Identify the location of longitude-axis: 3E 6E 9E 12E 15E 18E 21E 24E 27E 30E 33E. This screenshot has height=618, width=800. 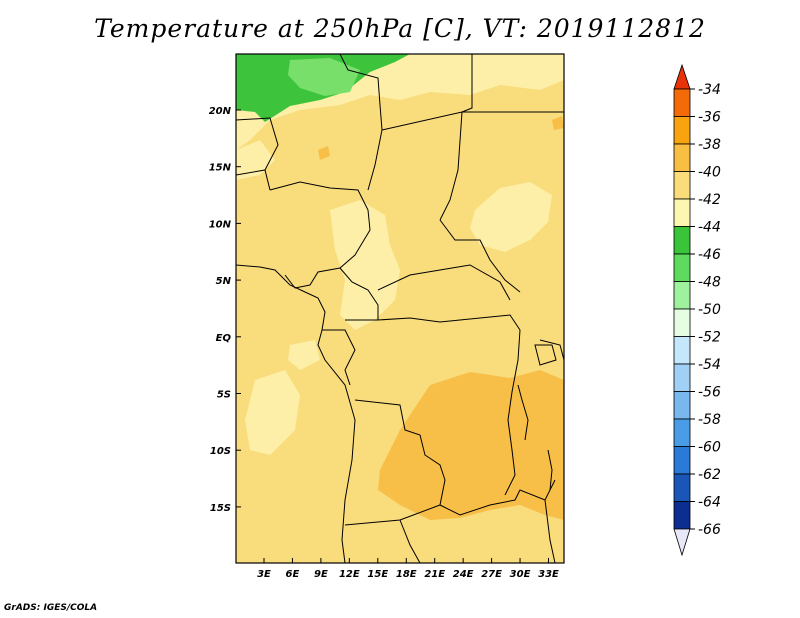
(408, 569).